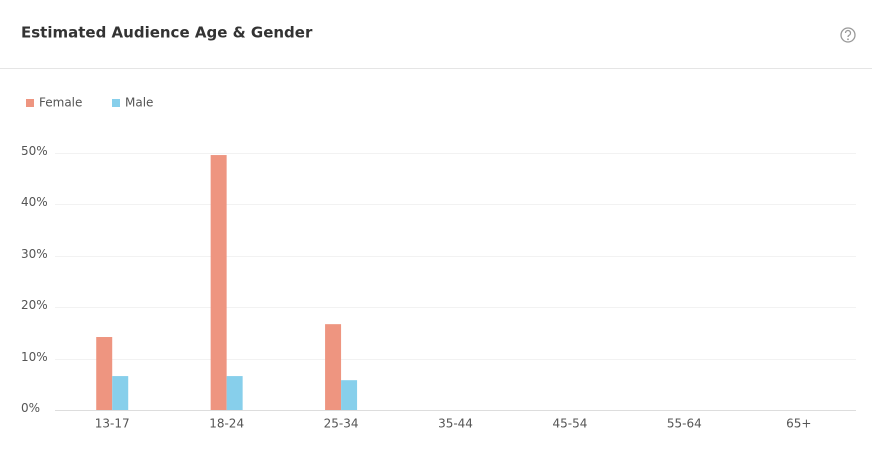 The height and width of the screenshot is (453, 872). What do you see at coordinates (34, 202) in the screenshot?
I see `y-tick-label: 40%` at bounding box center [34, 202].